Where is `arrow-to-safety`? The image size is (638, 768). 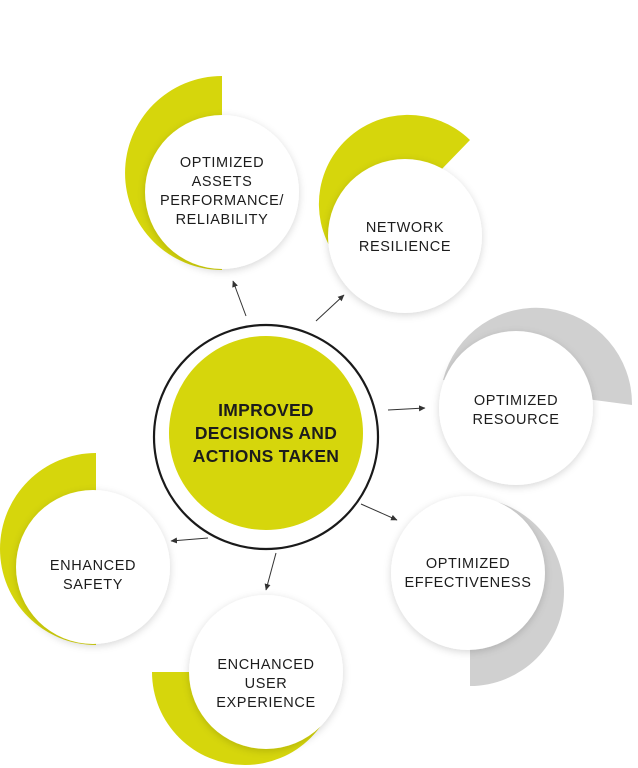 arrow-to-safety is located at coordinates (189, 540).